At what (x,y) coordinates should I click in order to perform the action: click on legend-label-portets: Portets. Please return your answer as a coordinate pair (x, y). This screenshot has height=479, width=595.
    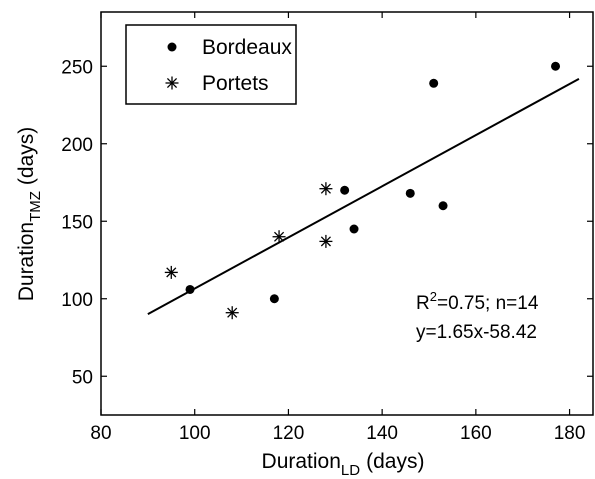
    Looking at the image, I should click on (235, 83).